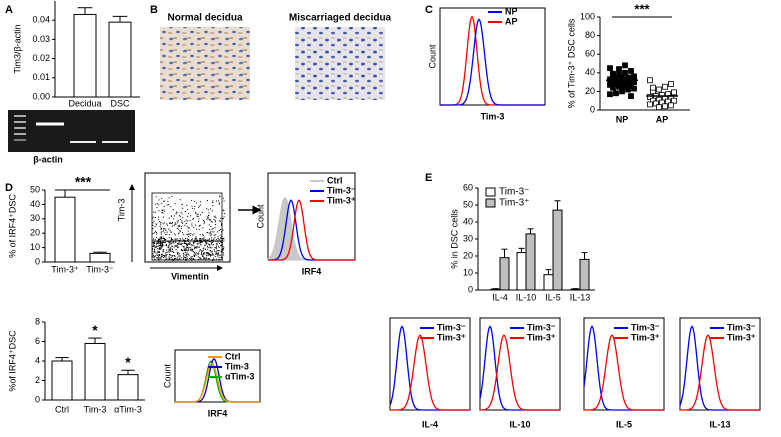 Image resolution: width=781 pixels, height=437 pixels. What do you see at coordinates (218, 413) in the screenshot?
I see `x-axis-label: IRF4` at bounding box center [218, 413].